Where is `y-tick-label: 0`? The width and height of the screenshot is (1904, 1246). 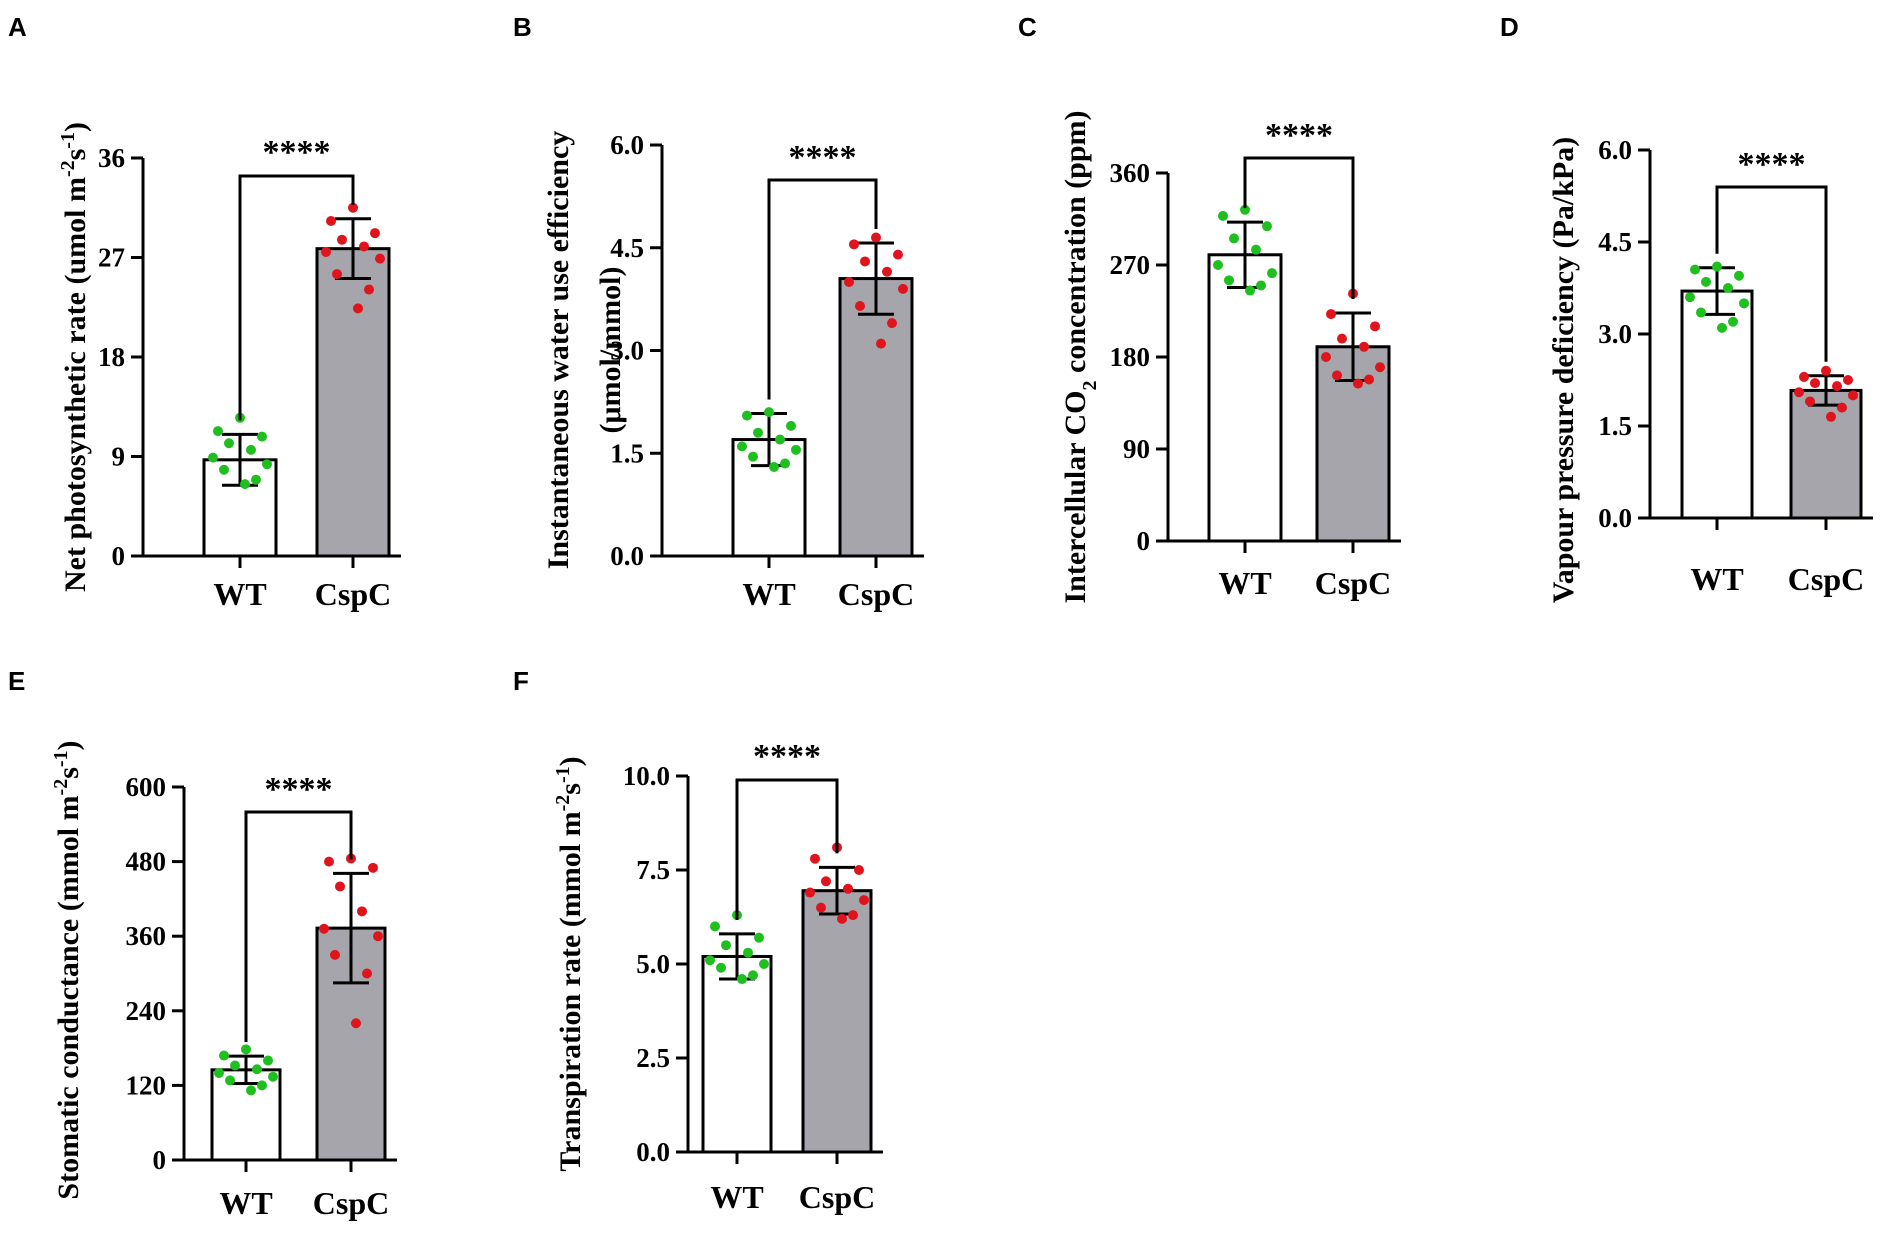 y-tick-label: 0 is located at coordinates (160, 1160).